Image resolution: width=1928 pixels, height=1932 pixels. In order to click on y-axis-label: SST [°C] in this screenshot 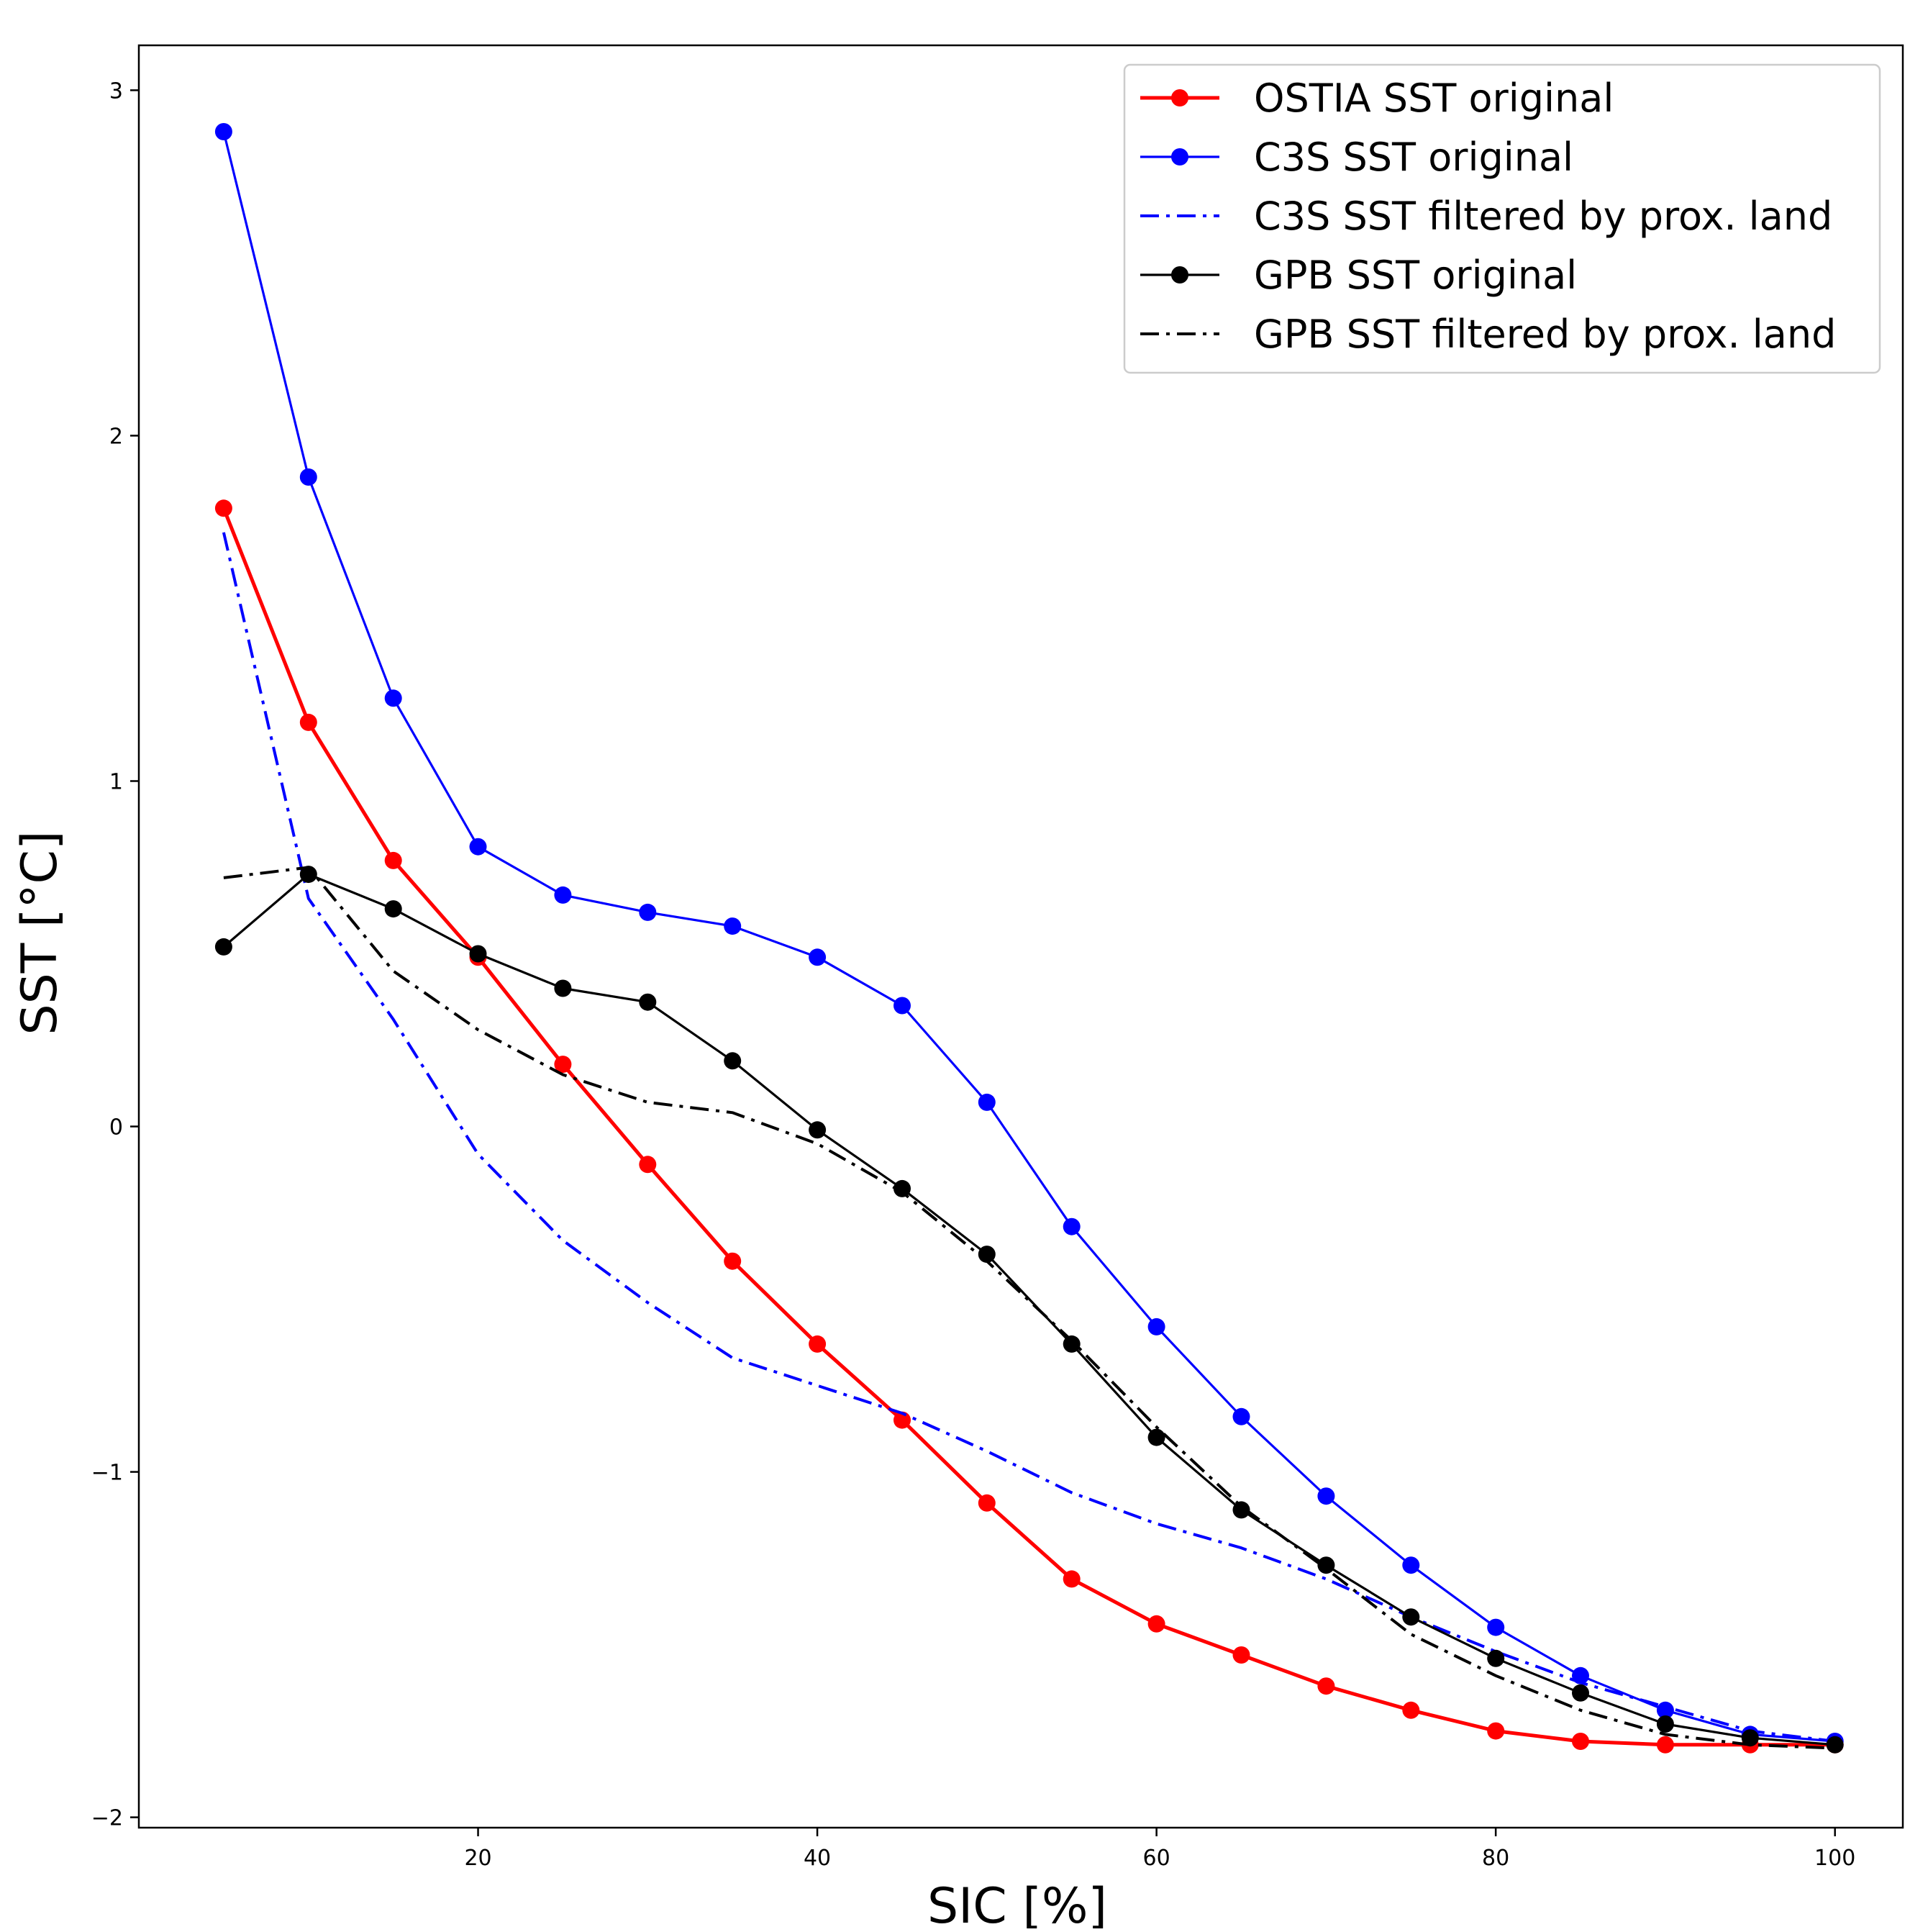, I will do `click(40, 932)`.